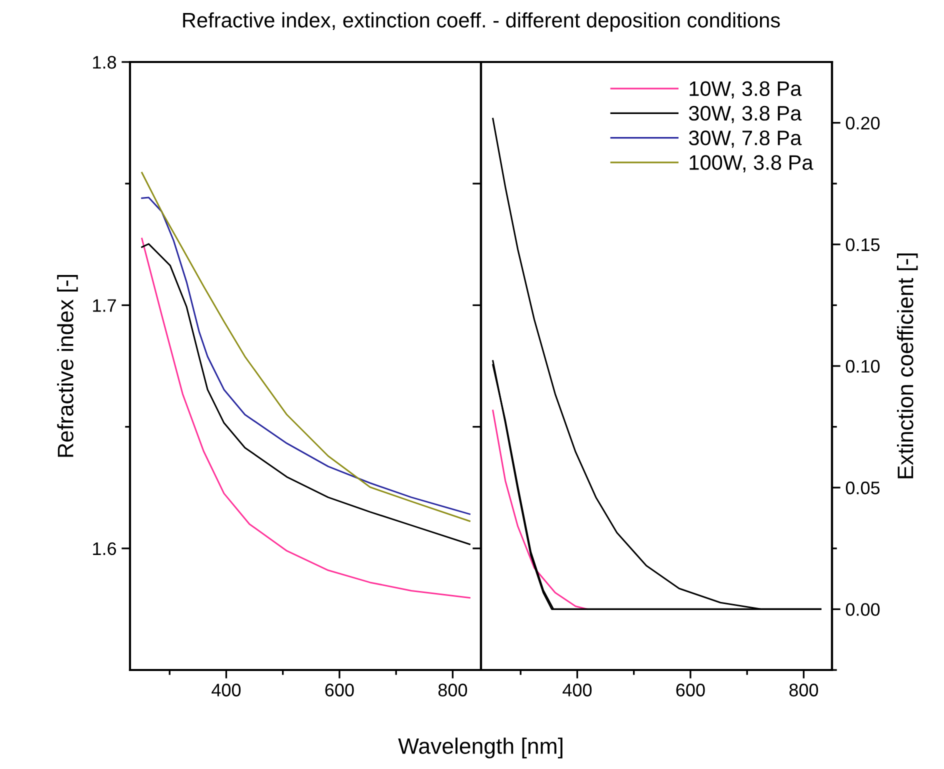 Image resolution: width=944 pixels, height=769 pixels. I want to click on chart-title: Refractive index, extinction coeff. - different deposition conditions, so click(481, 22).